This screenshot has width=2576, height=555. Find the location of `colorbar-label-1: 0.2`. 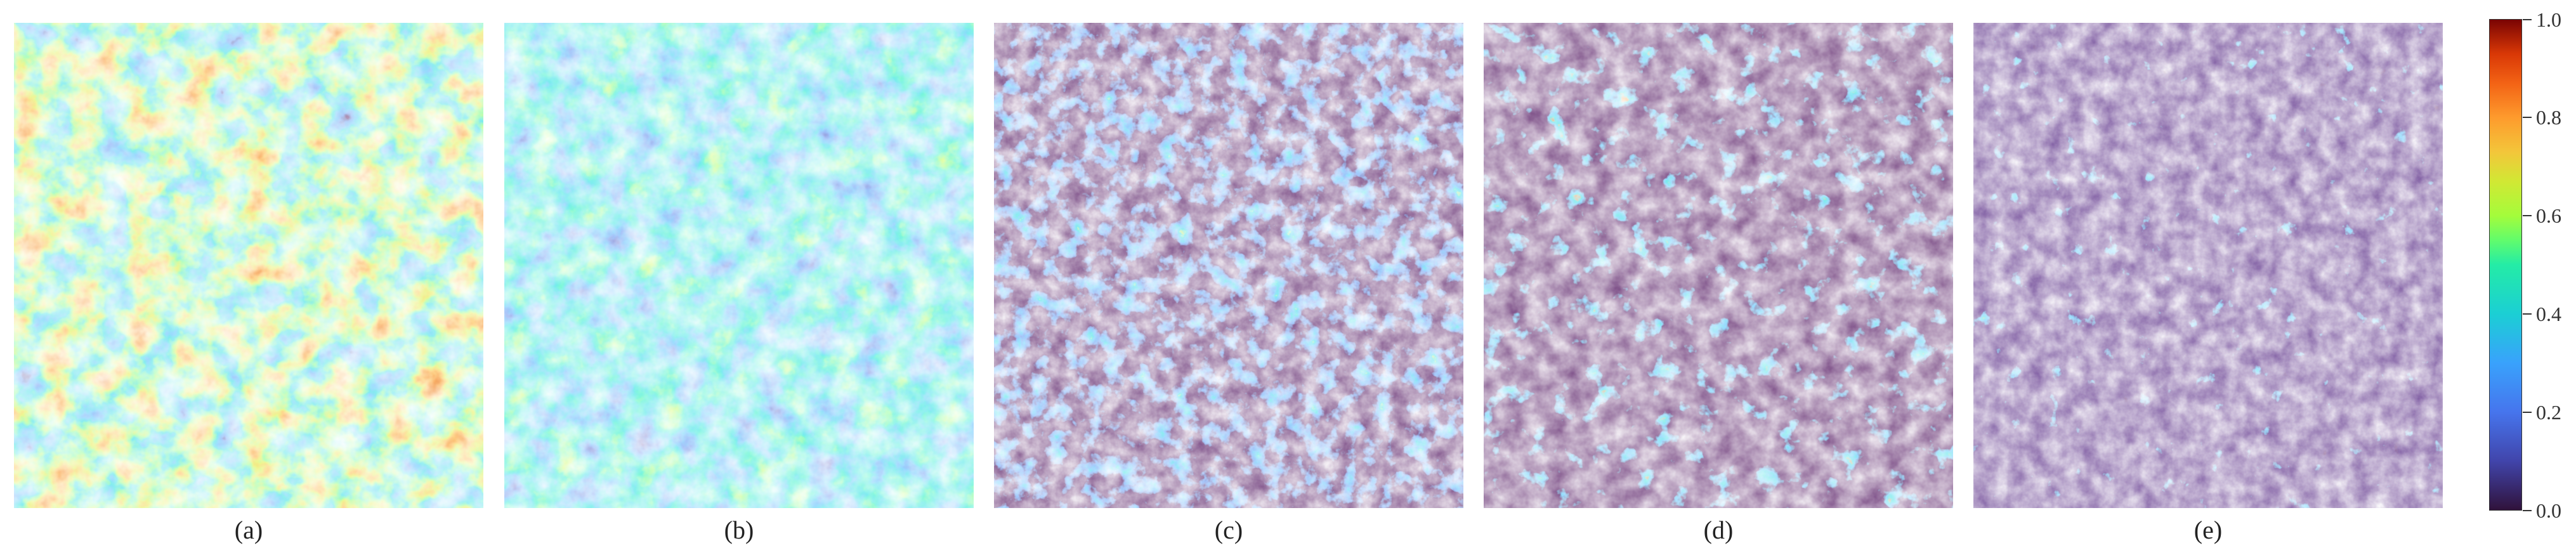

colorbar-label-1: 0.2 is located at coordinates (2549, 412).